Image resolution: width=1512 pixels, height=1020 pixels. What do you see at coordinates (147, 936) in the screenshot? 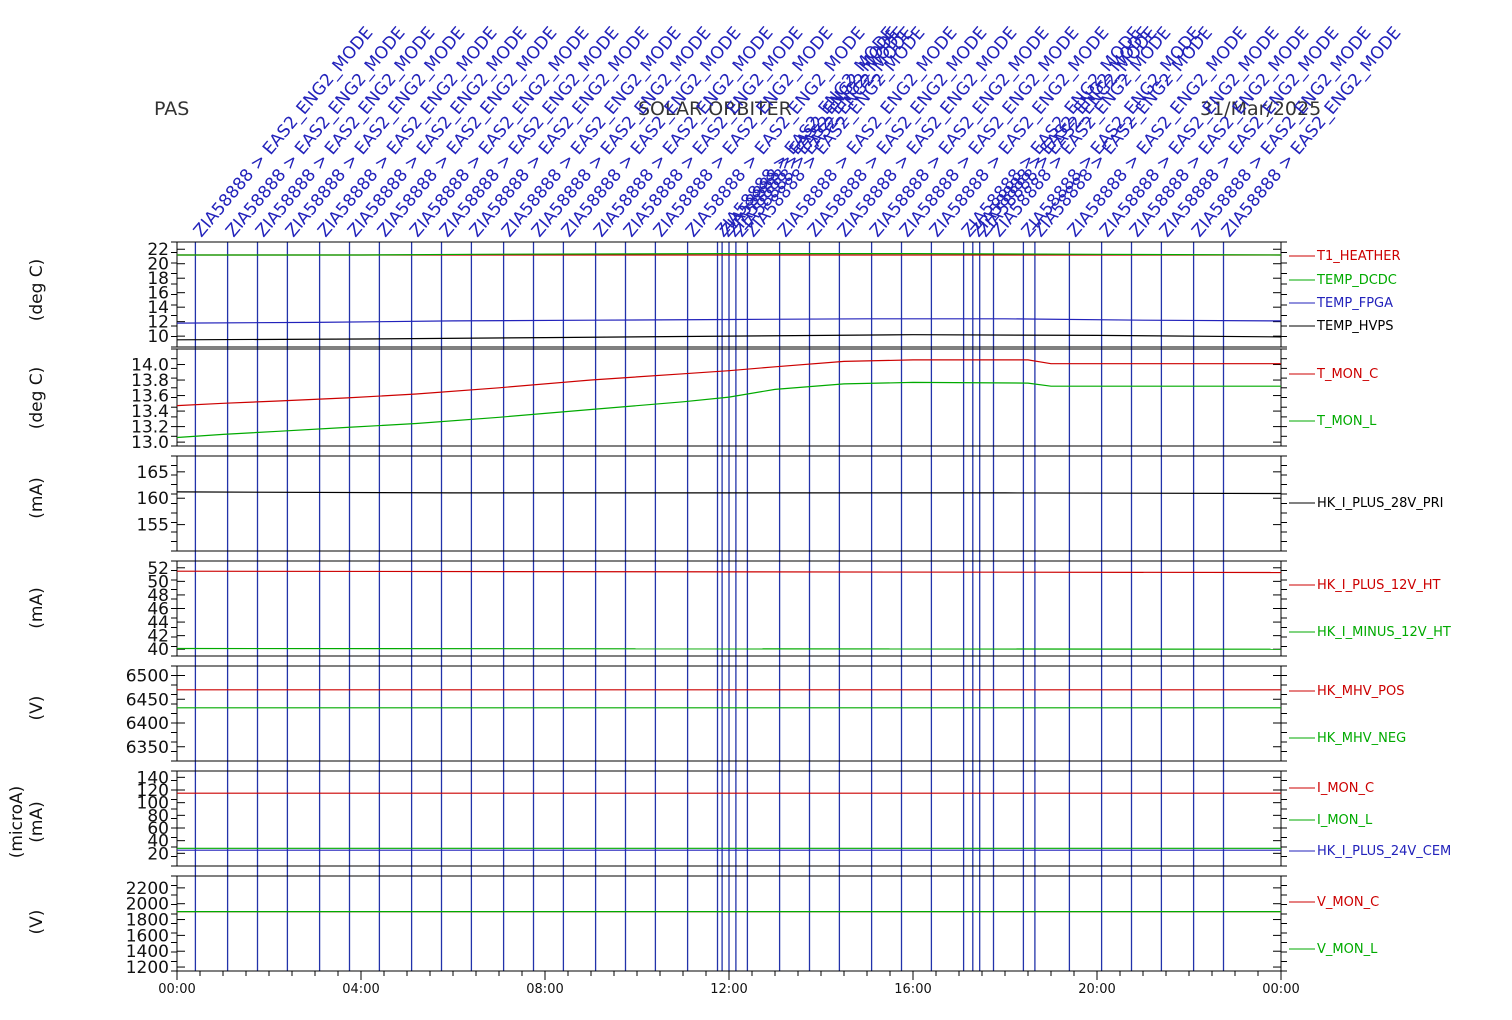
I see `y-tick-label: 1600` at bounding box center [147, 936].